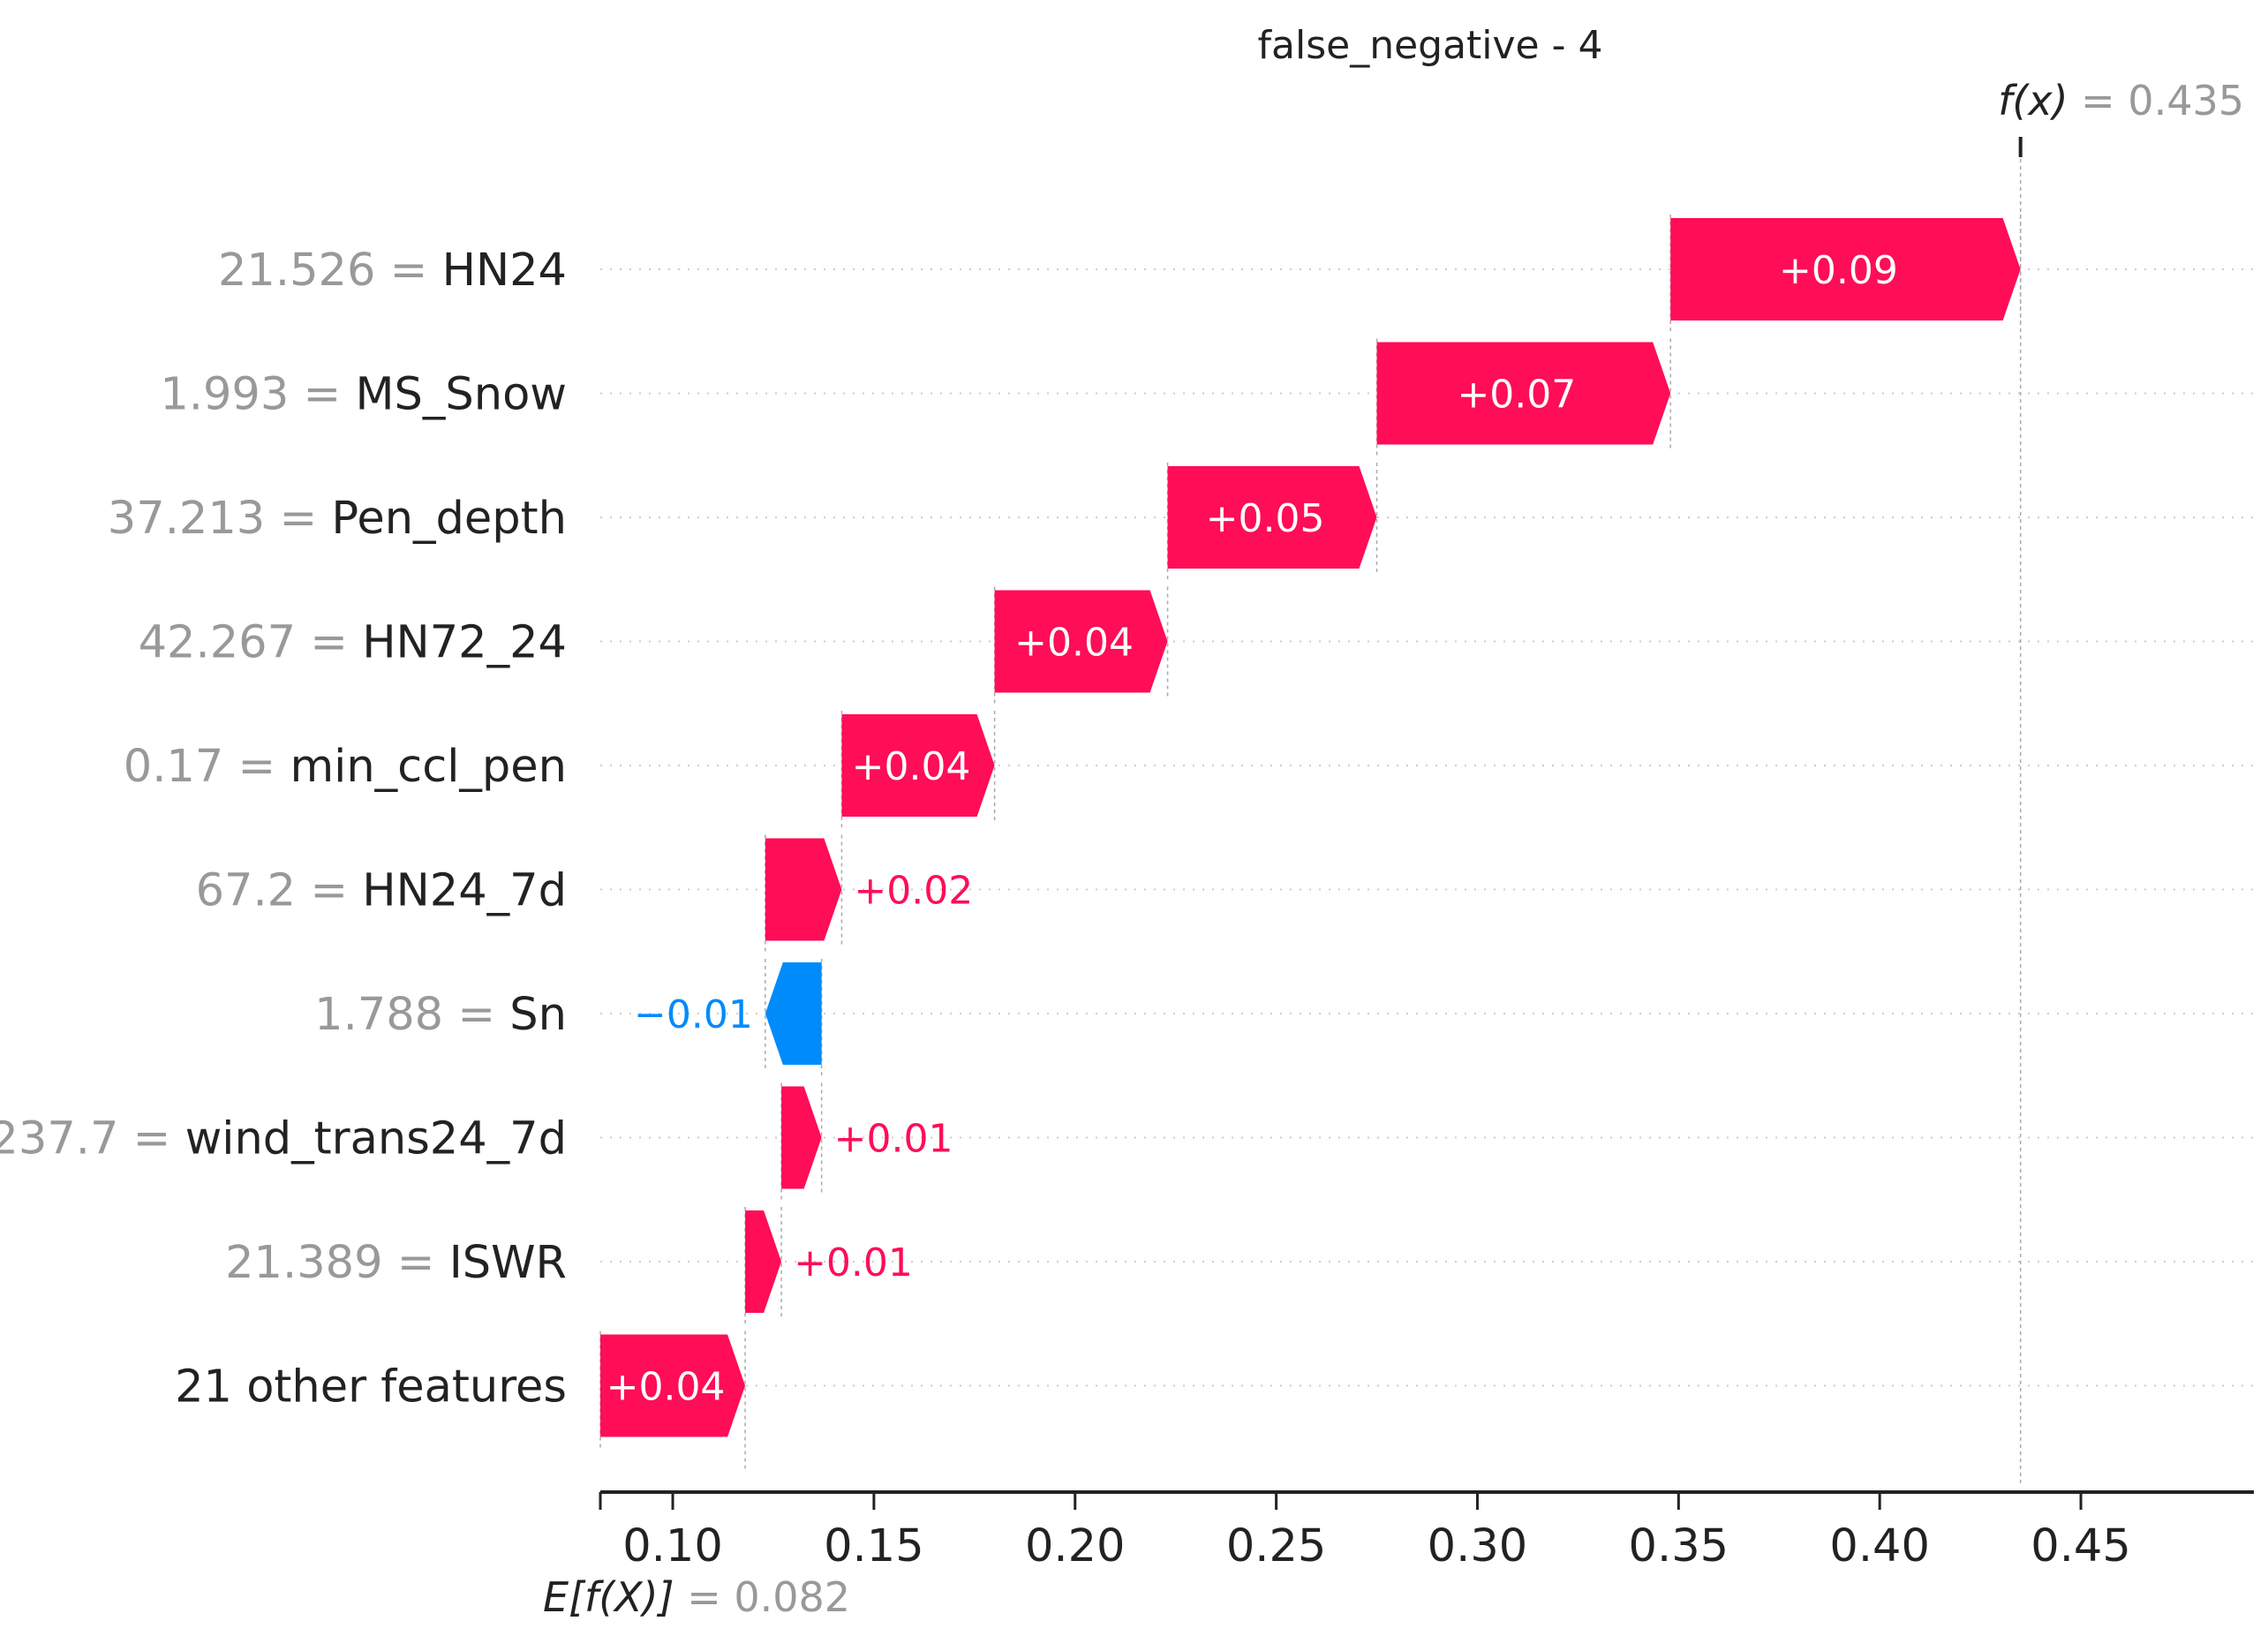 The width and height of the screenshot is (2268, 1636). What do you see at coordinates (1679, 1546) in the screenshot?
I see `x-tick-label: 0.35` at bounding box center [1679, 1546].